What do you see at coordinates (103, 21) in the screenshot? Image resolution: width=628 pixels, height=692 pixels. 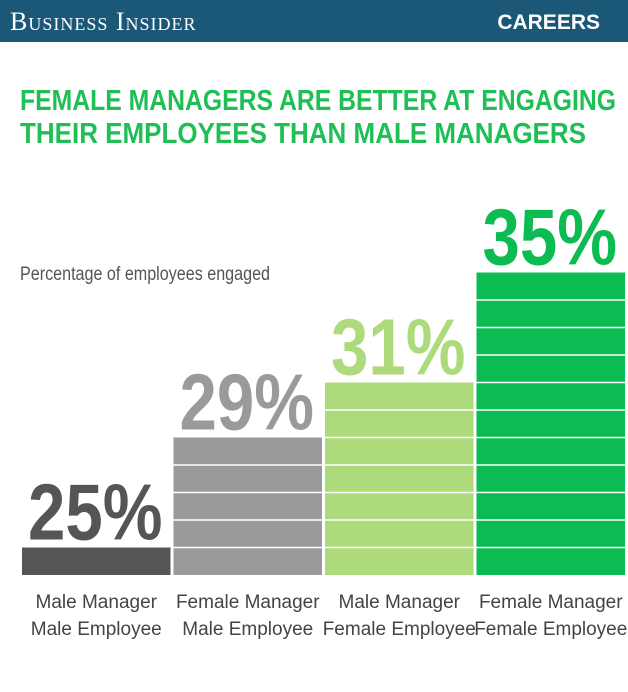 I see `brand: Business Insider` at bounding box center [103, 21].